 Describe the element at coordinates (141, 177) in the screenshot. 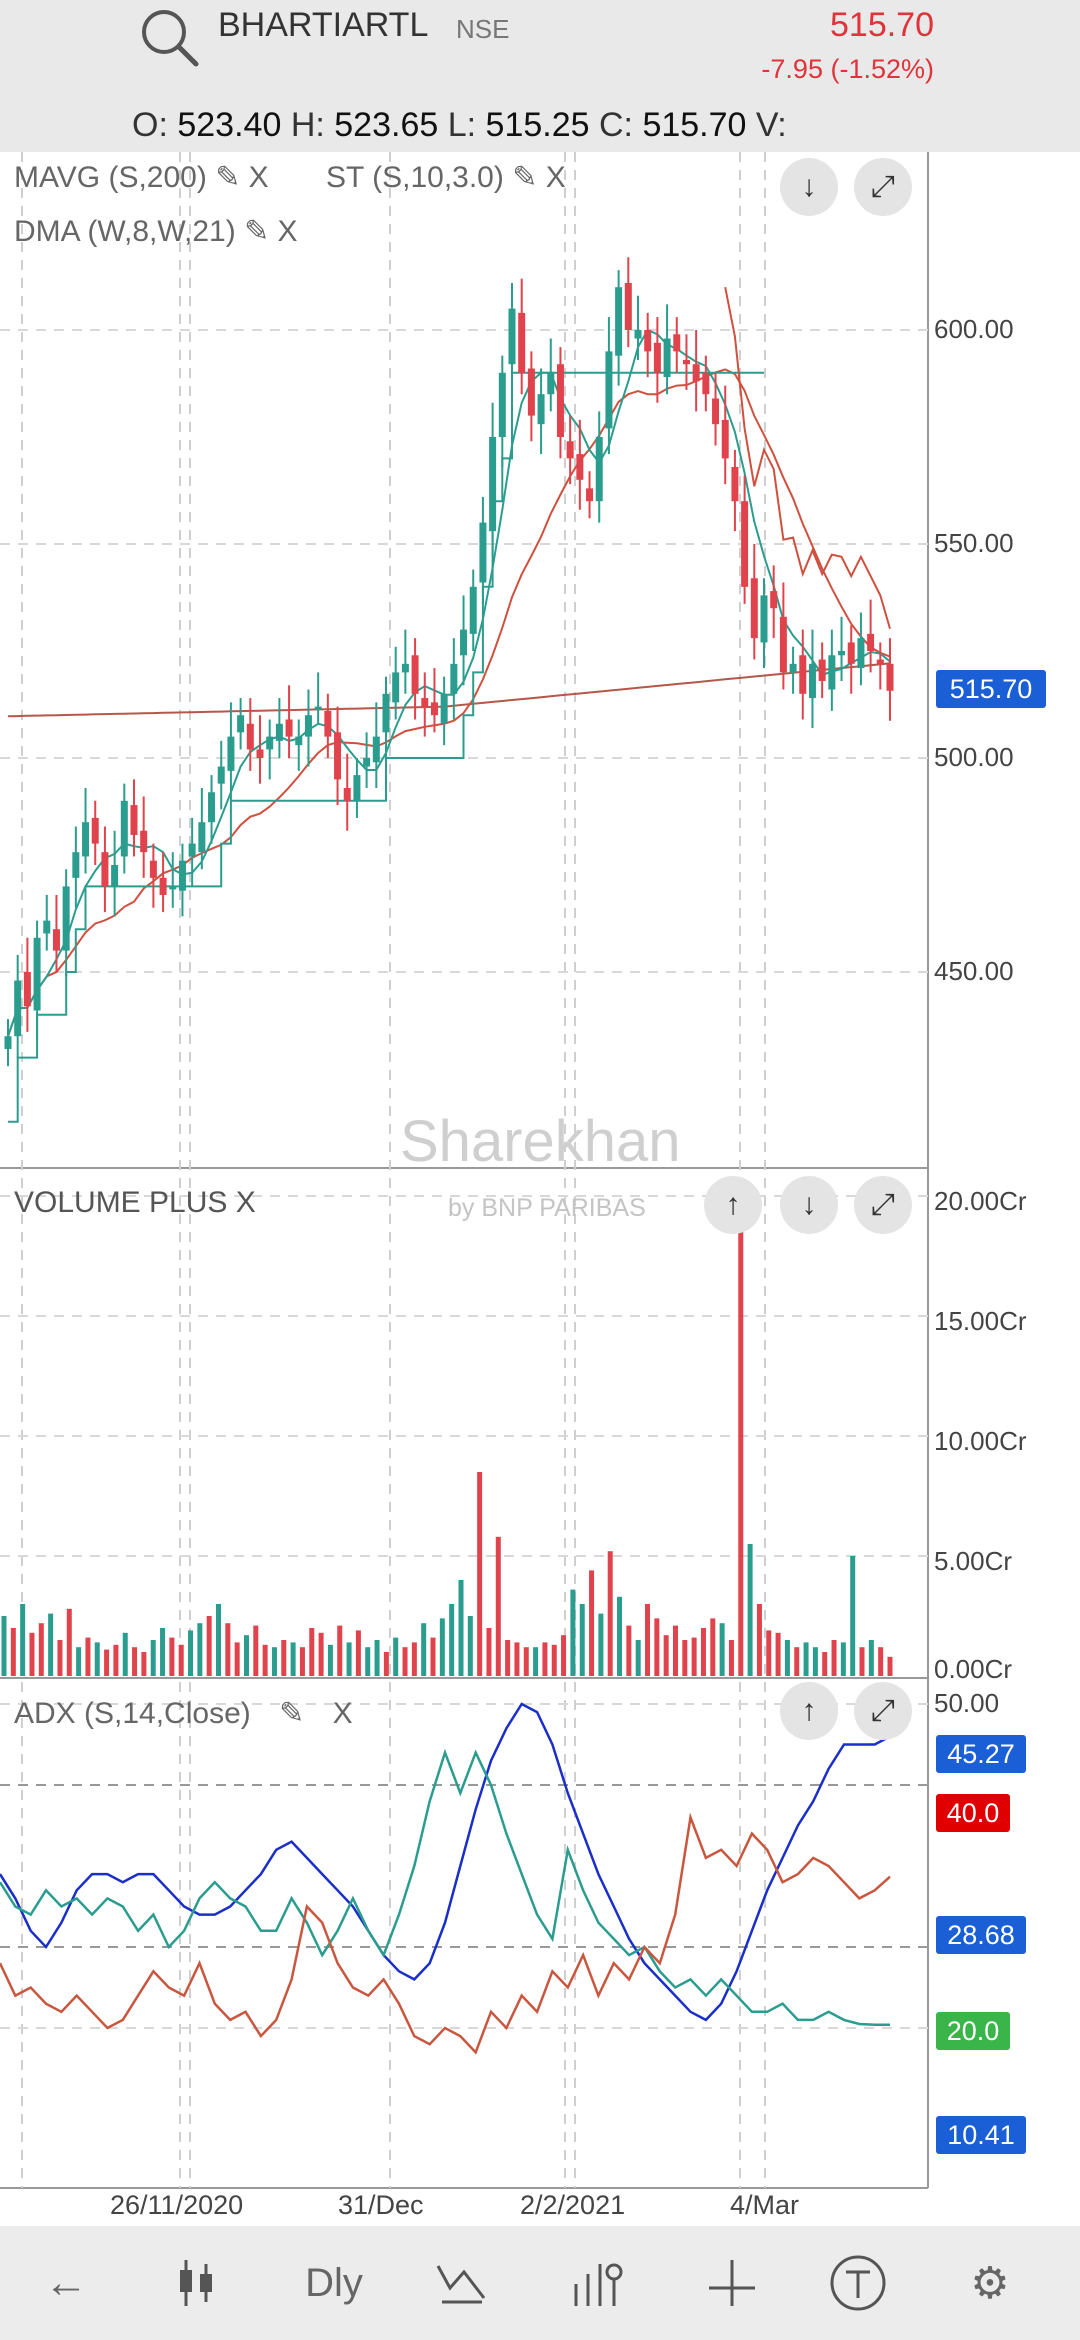

I see `mavg-indicator: MAVG (S,200) ✎ X` at that location.